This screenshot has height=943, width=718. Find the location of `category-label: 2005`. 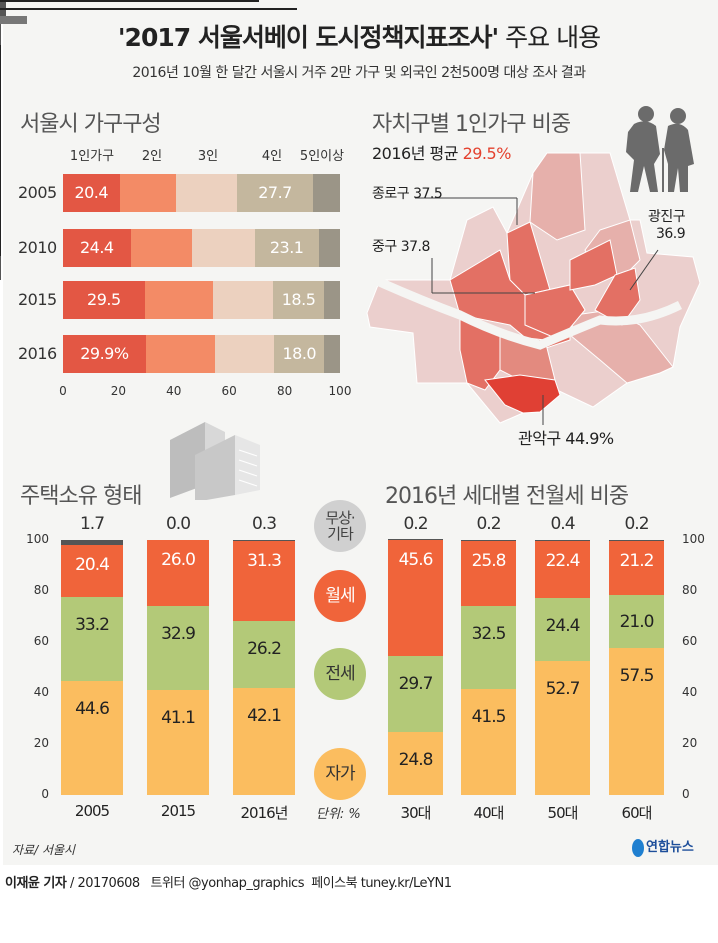

category-label: 2005 is located at coordinates (92, 811).